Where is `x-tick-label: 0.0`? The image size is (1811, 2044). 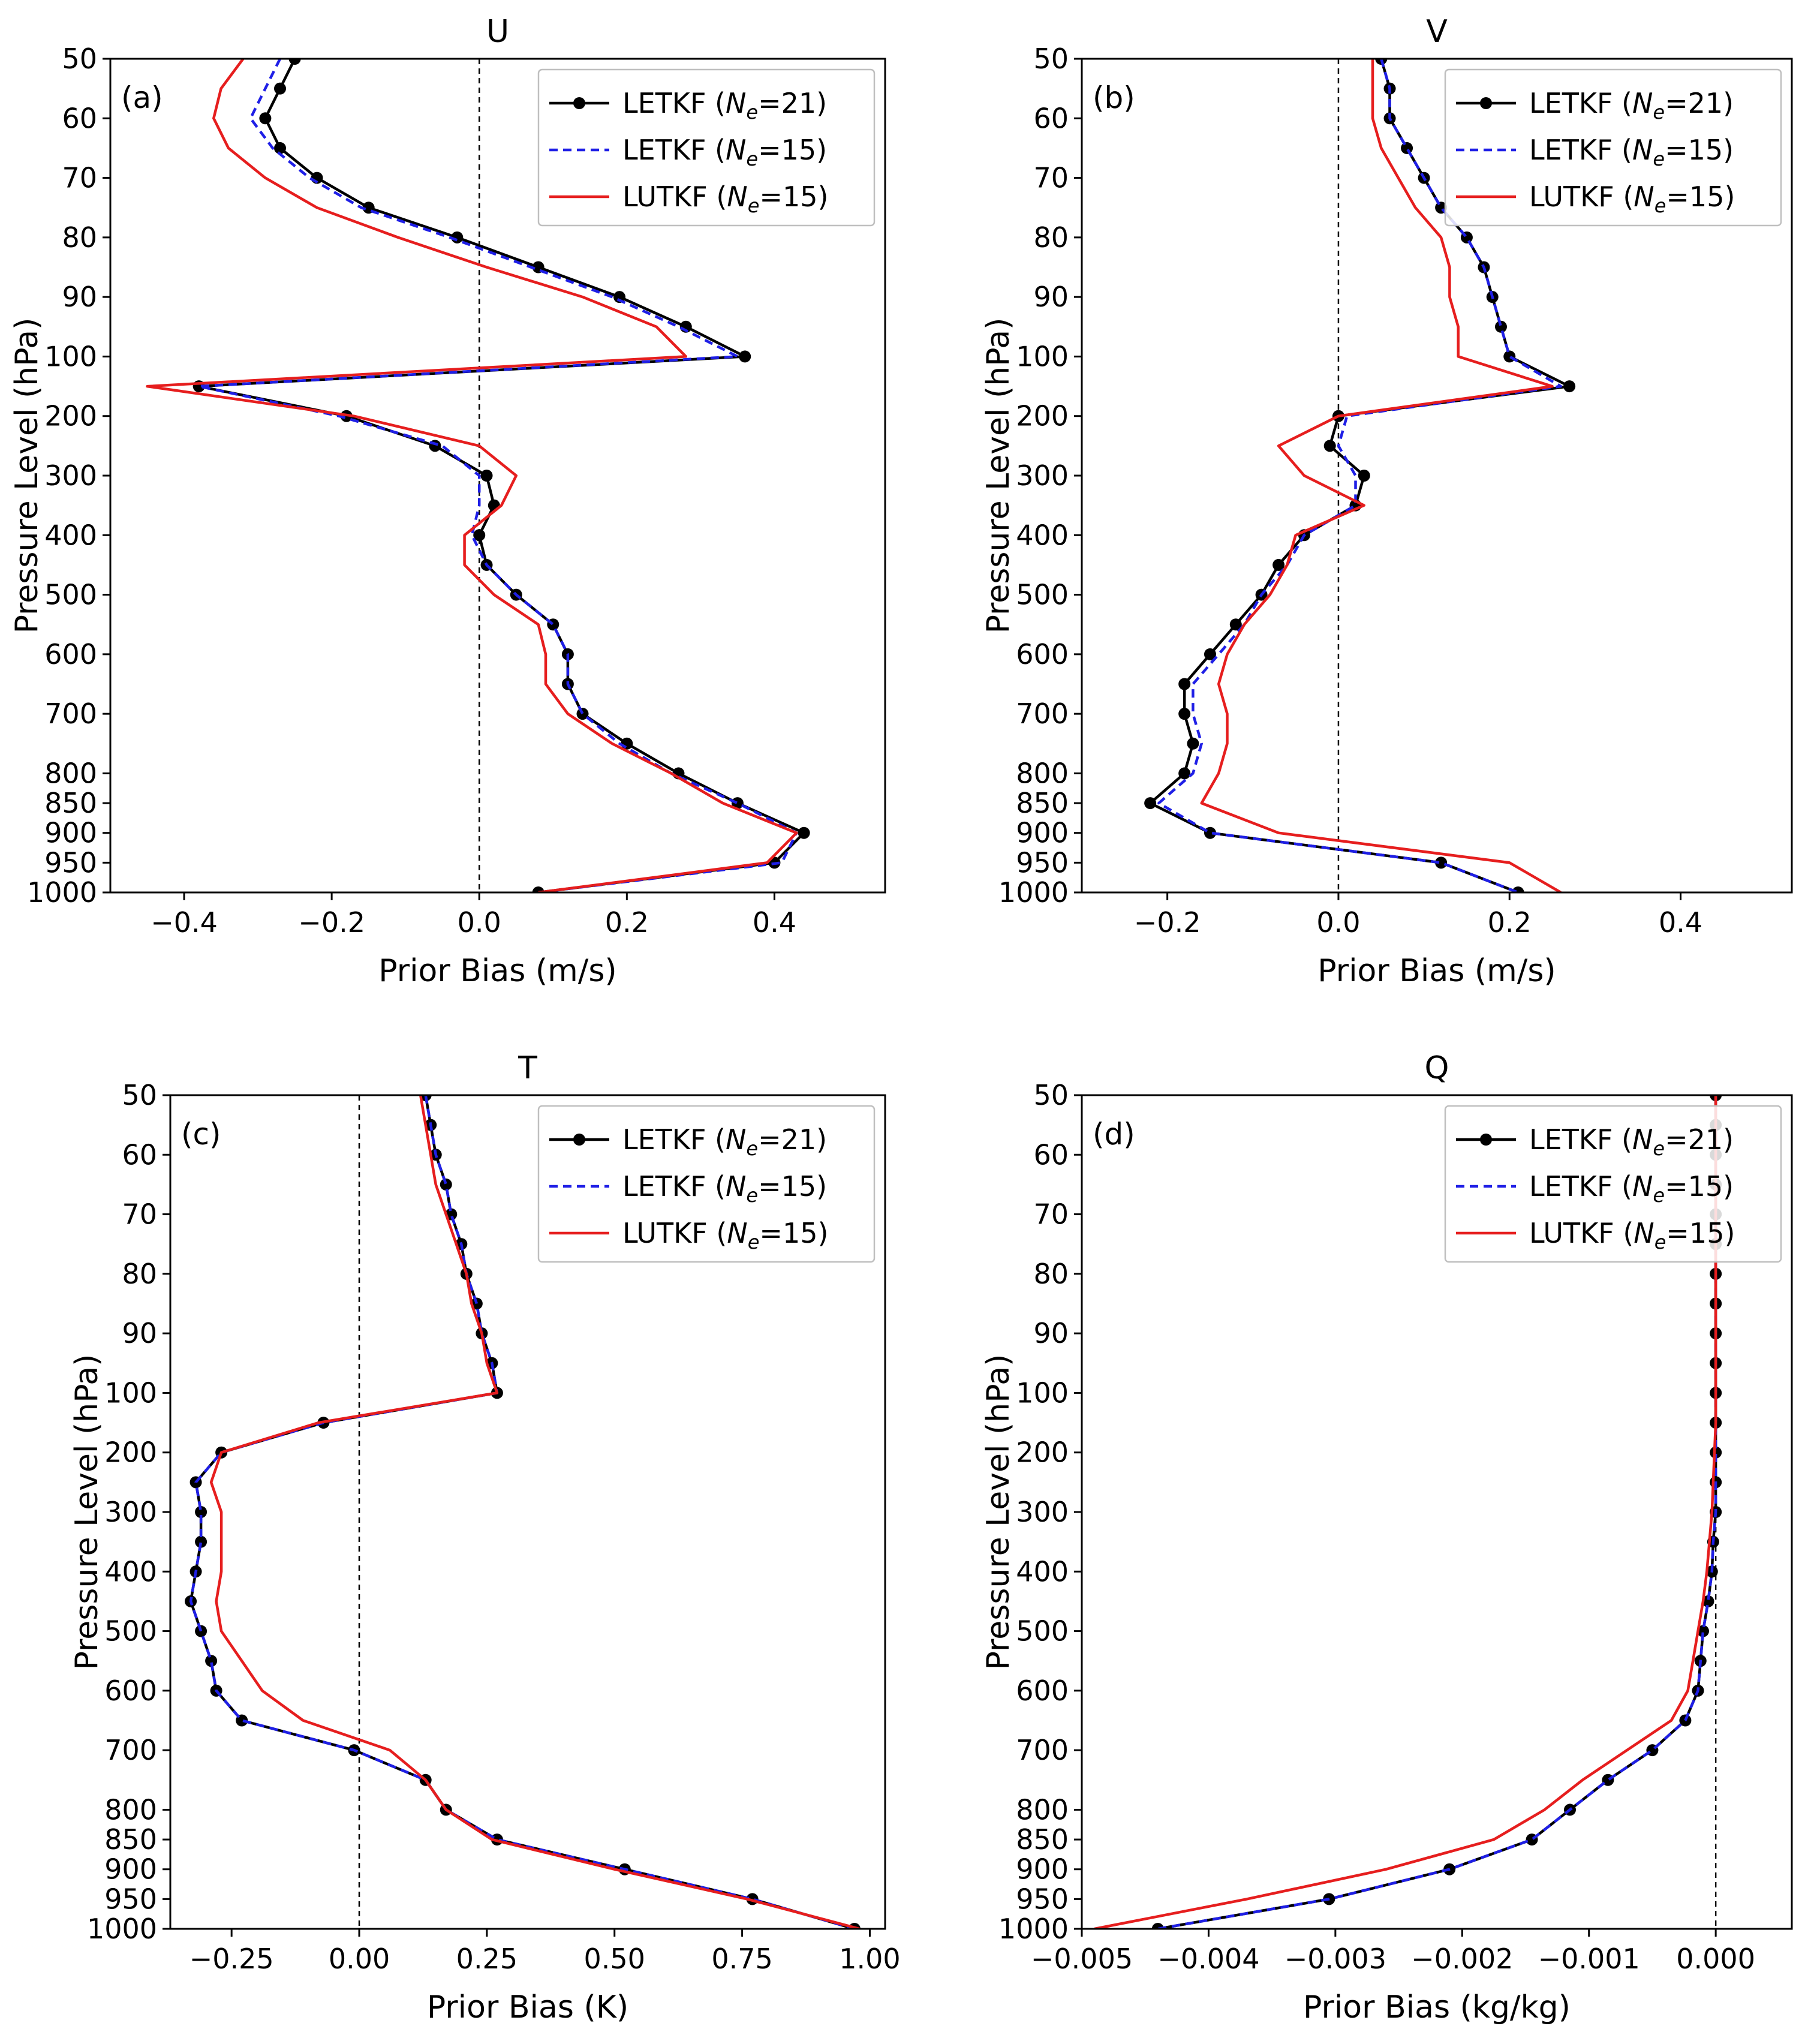 x-tick-label: 0.0 is located at coordinates (1338, 922).